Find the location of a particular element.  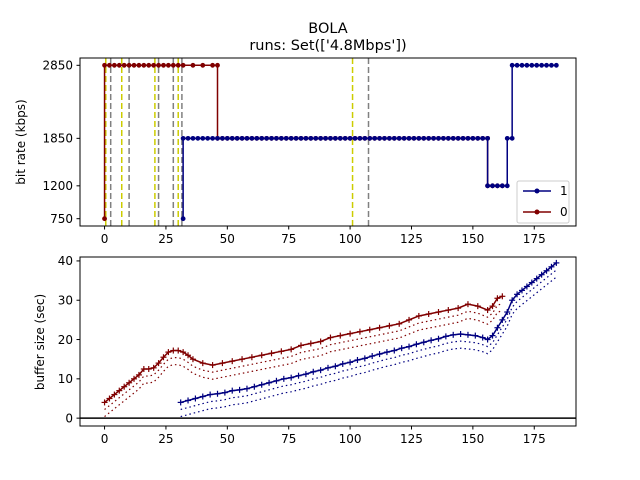

bitrate-y-axis-label: bit rate (kbps) is located at coordinates (21, 141).